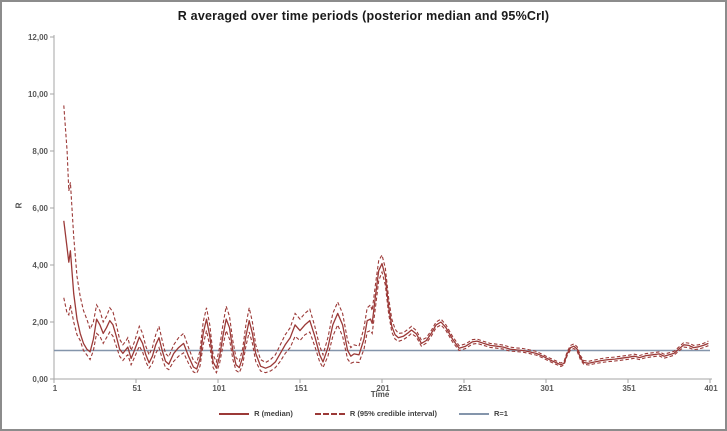 Image resolution: width=727 pixels, height=431 pixels. What do you see at coordinates (547, 388) in the screenshot?
I see `x-tick-label: 301` at bounding box center [547, 388].